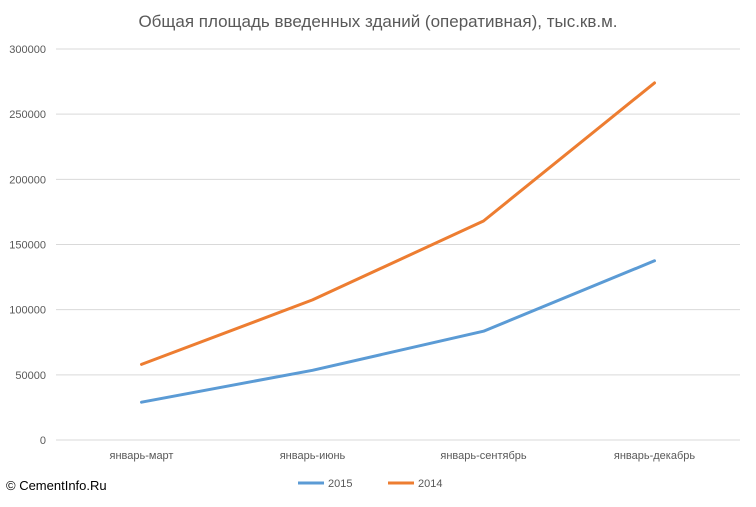 This screenshot has width=756, height=507. I want to click on legend-label: 2014, so click(430, 484).